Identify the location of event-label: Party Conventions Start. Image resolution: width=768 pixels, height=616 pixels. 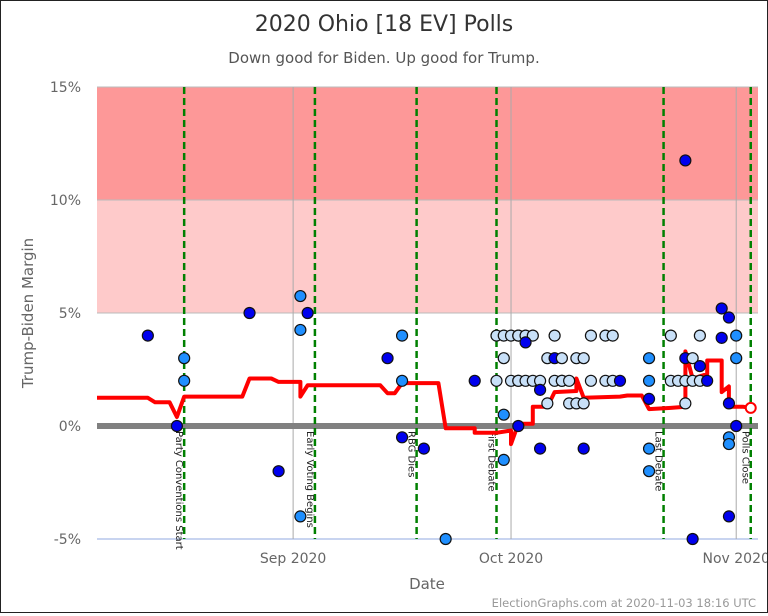
(178, 490).